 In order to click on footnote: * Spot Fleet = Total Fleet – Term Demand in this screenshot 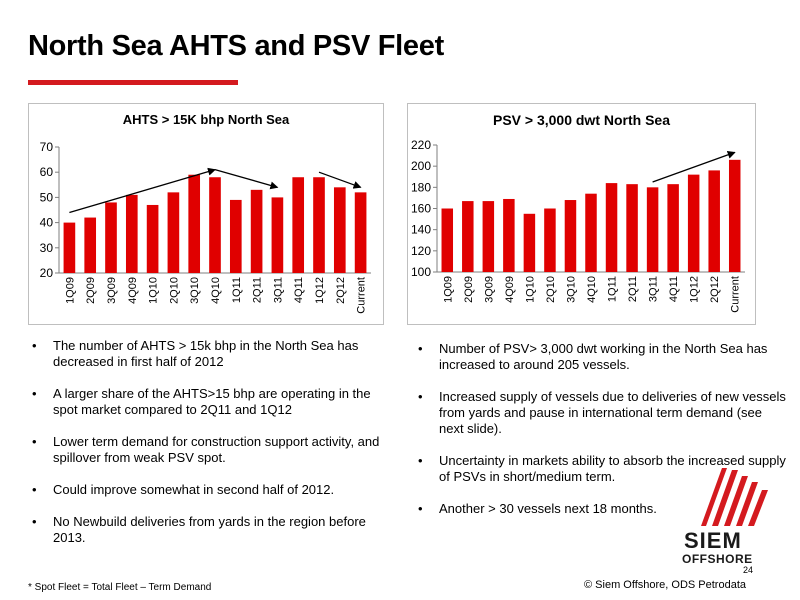, I will do `click(120, 587)`.